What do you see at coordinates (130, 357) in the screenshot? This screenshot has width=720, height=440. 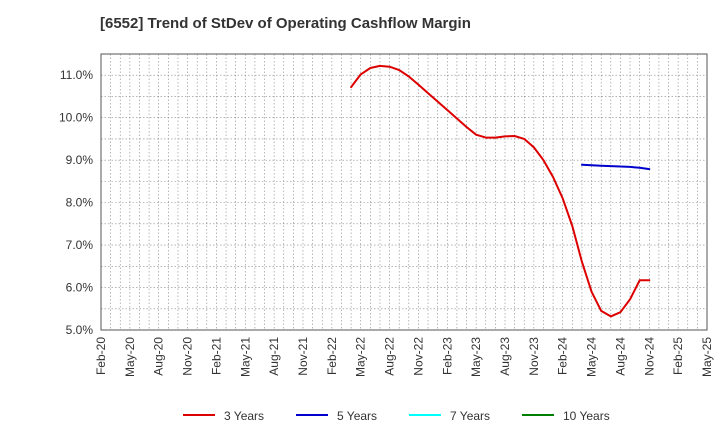 I see `x-tick-label: May-20` at bounding box center [130, 357].